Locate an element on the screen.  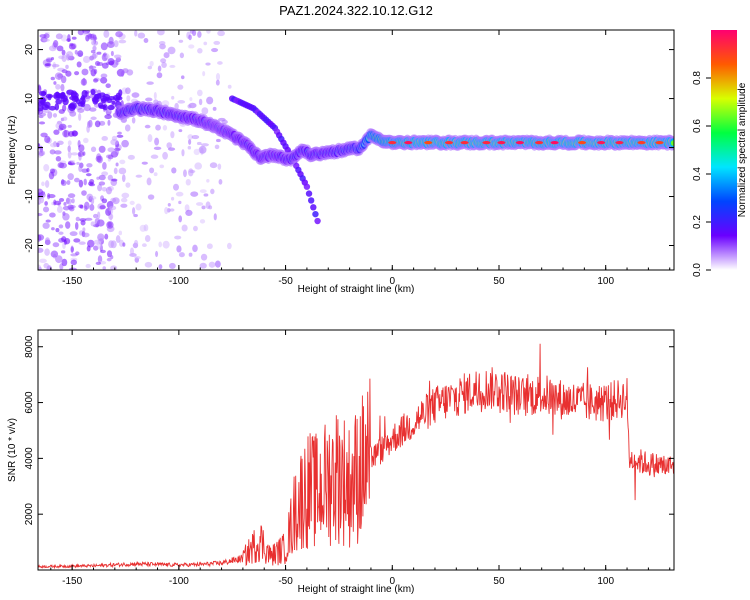
snr-xlabel: Height of straight line (km) is located at coordinates (356, 589).